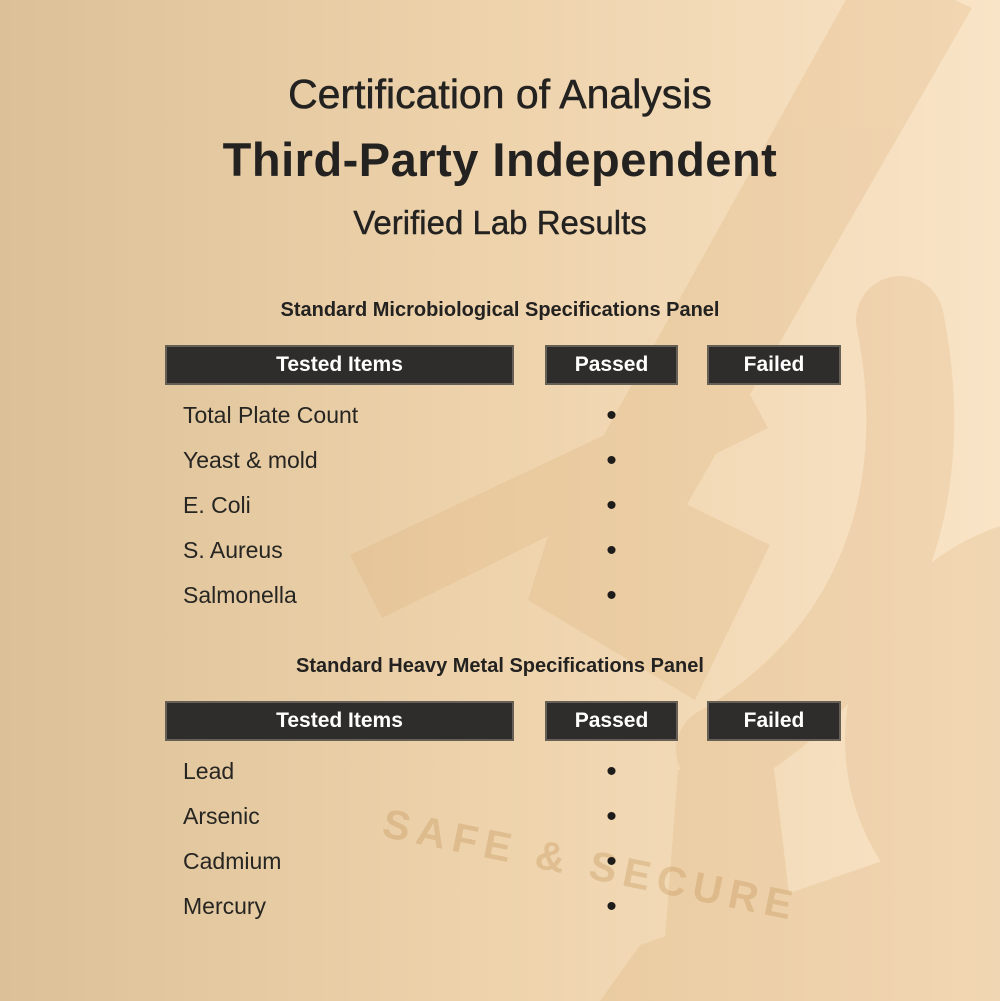  Describe the element at coordinates (500, 94) in the screenshot. I see `page-title: Certification of Analysis` at that location.